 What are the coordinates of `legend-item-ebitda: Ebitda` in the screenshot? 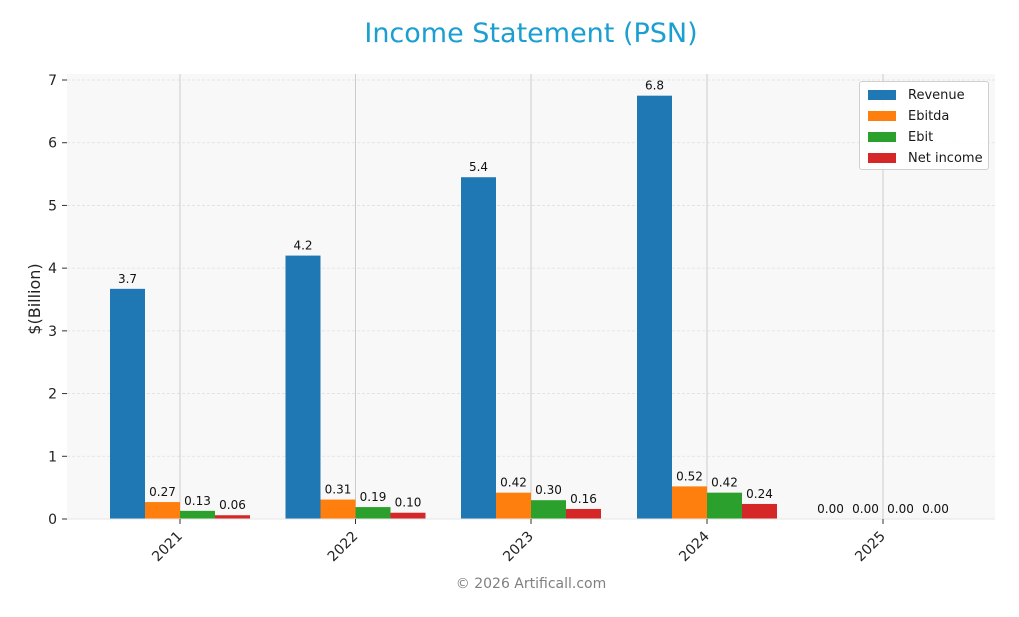 It's located at (908, 116).